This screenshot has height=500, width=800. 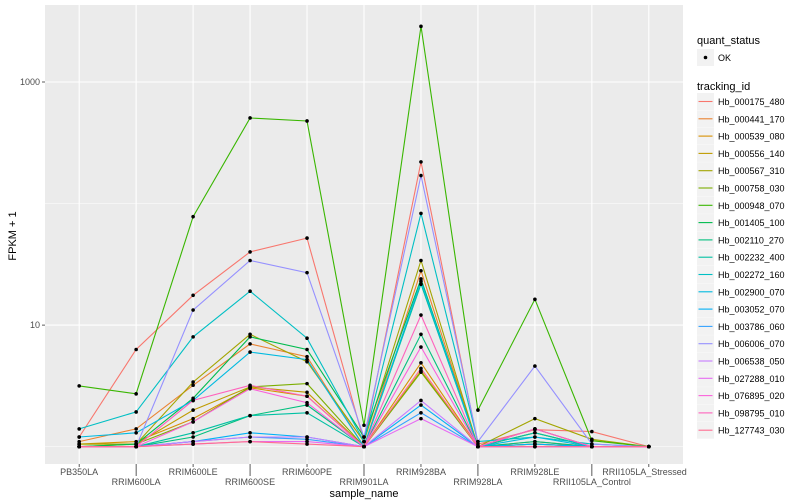 I want to click on legend-title-quant-status: quant_status, so click(x=728, y=41).